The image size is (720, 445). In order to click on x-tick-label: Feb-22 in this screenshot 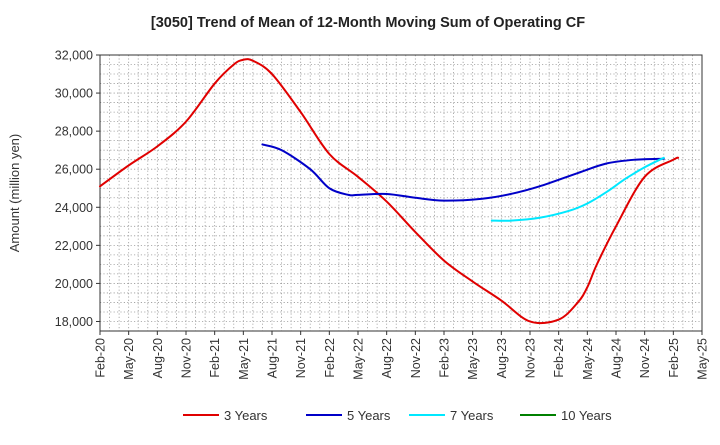, I will do `click(330, 358)`.